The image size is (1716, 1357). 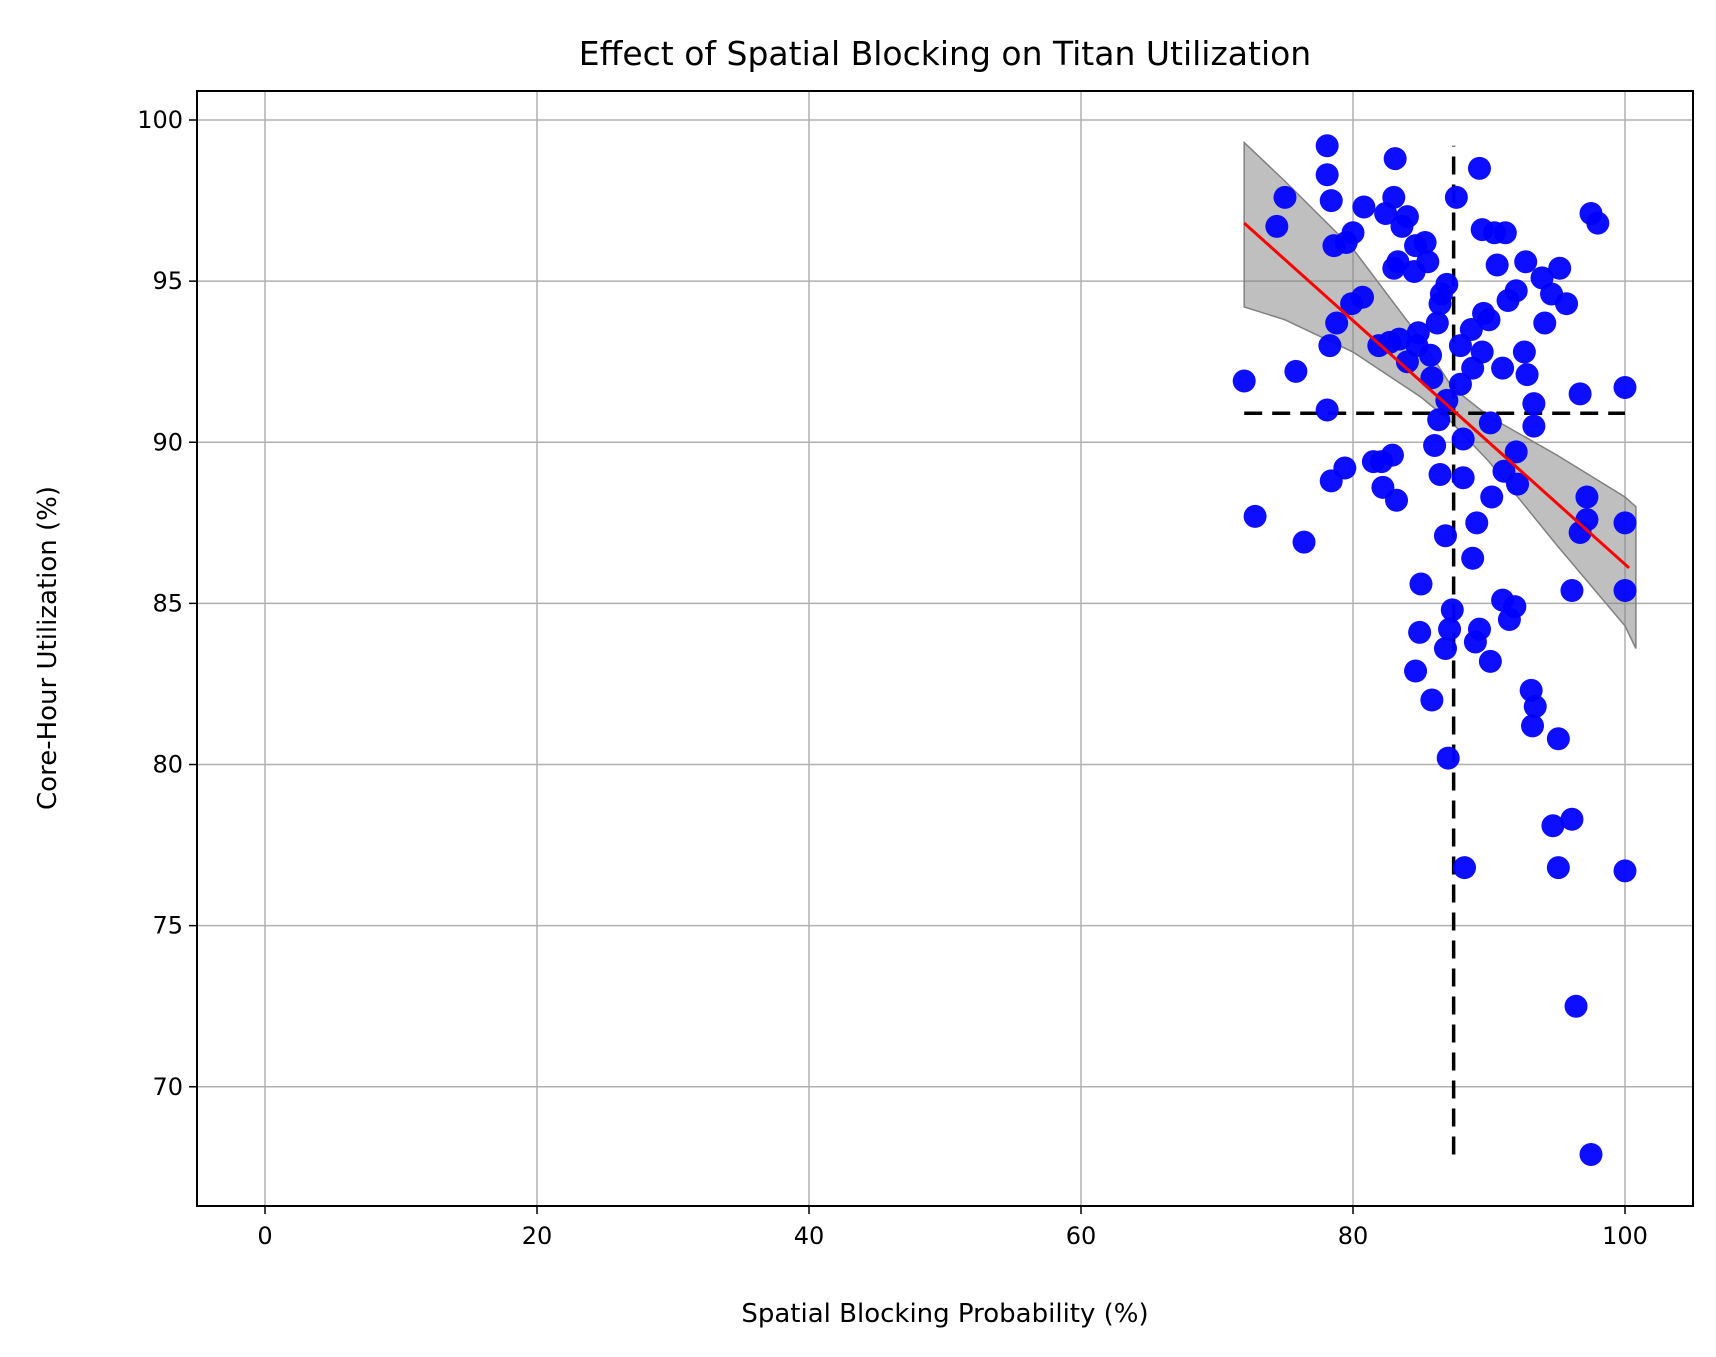 I want to click on x-tick-label: 40, so click(x=809, y=1236).